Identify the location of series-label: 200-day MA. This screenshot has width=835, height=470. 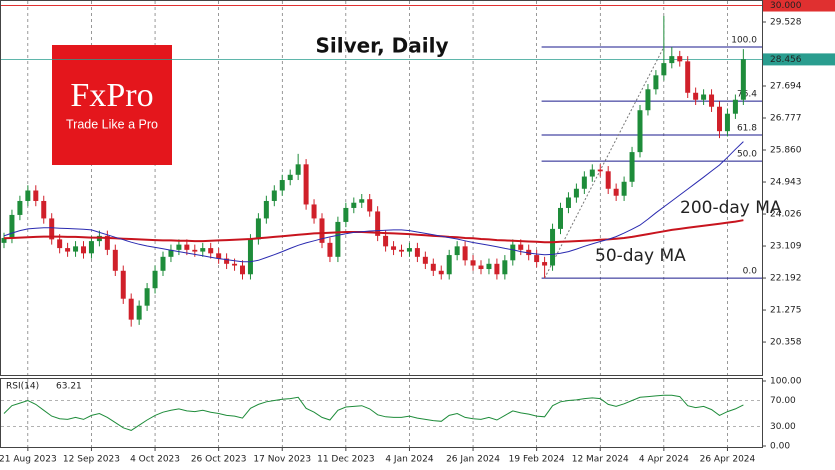
(731, 208).